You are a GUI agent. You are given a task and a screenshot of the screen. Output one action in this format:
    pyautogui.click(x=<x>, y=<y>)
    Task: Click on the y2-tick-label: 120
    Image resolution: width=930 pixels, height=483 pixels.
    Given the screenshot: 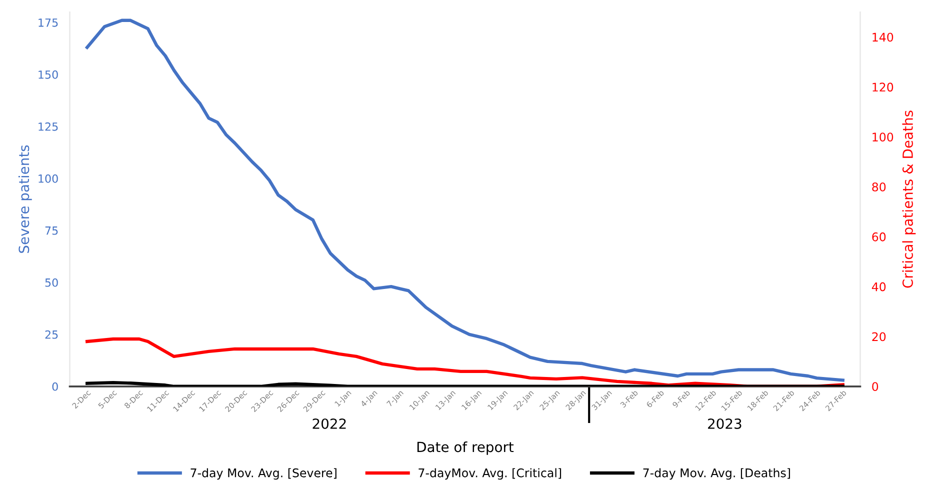 What is the action you would take?
    pyautogui.click(x=883, y=87)
    